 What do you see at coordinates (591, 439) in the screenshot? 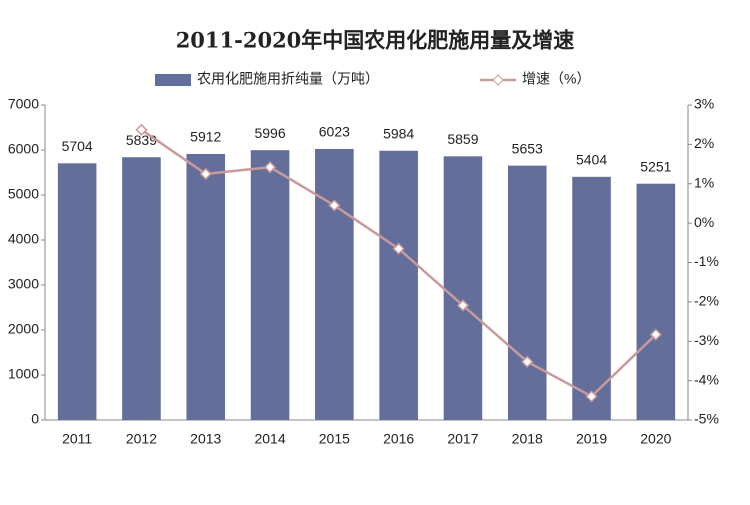
I see `x-tick-label: 2019` at bounding box center [591, 439].